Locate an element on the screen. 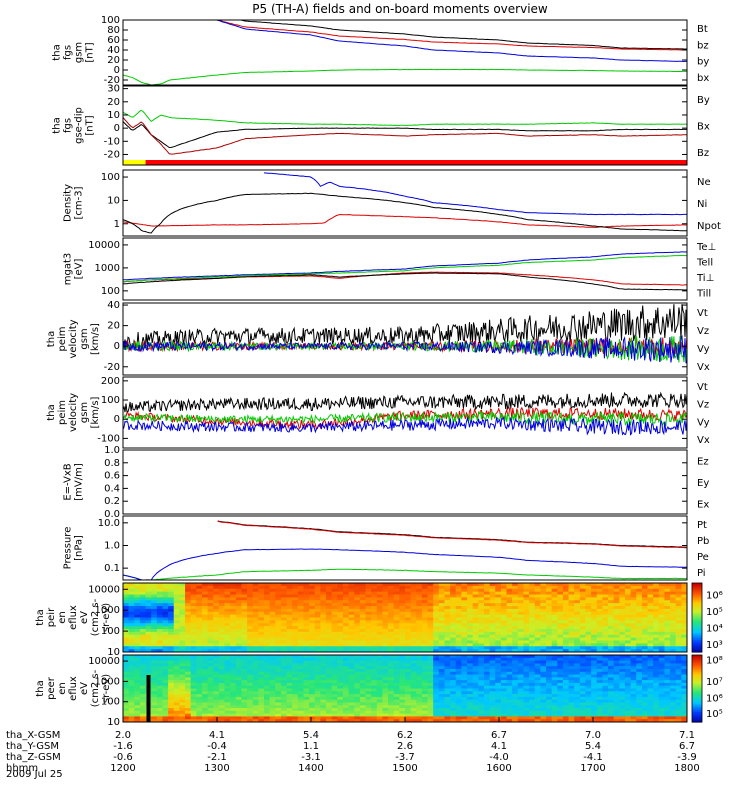 The image size is (750, 800). series-line-Bt is located at coordinates (463, 35).